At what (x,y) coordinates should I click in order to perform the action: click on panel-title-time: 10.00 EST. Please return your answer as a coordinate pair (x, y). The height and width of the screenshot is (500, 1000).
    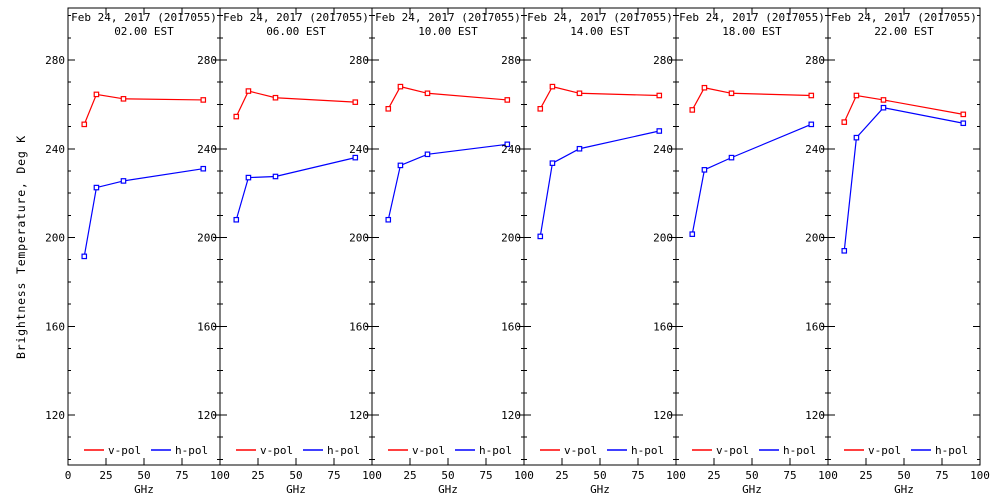
    Looking at the image, I should click on (448, 31).